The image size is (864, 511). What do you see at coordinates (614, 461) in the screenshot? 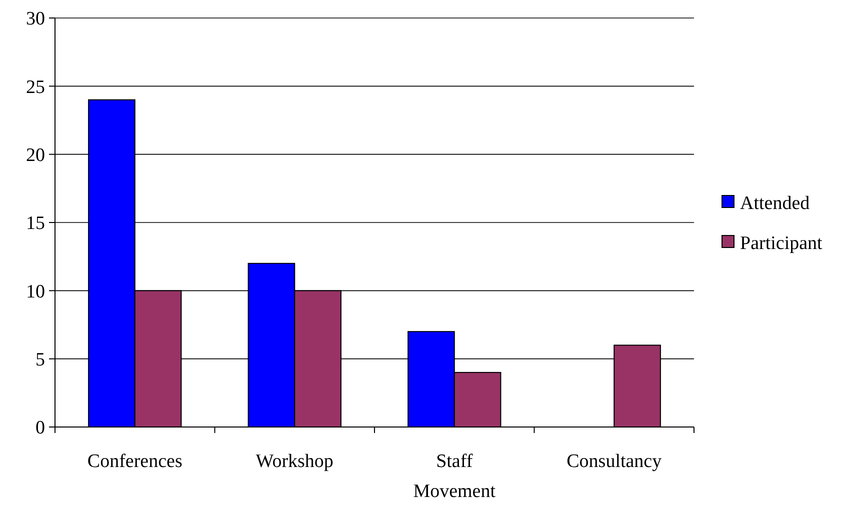
I see `x-tick-label: Consultancy` at bounding box center [614, 461].